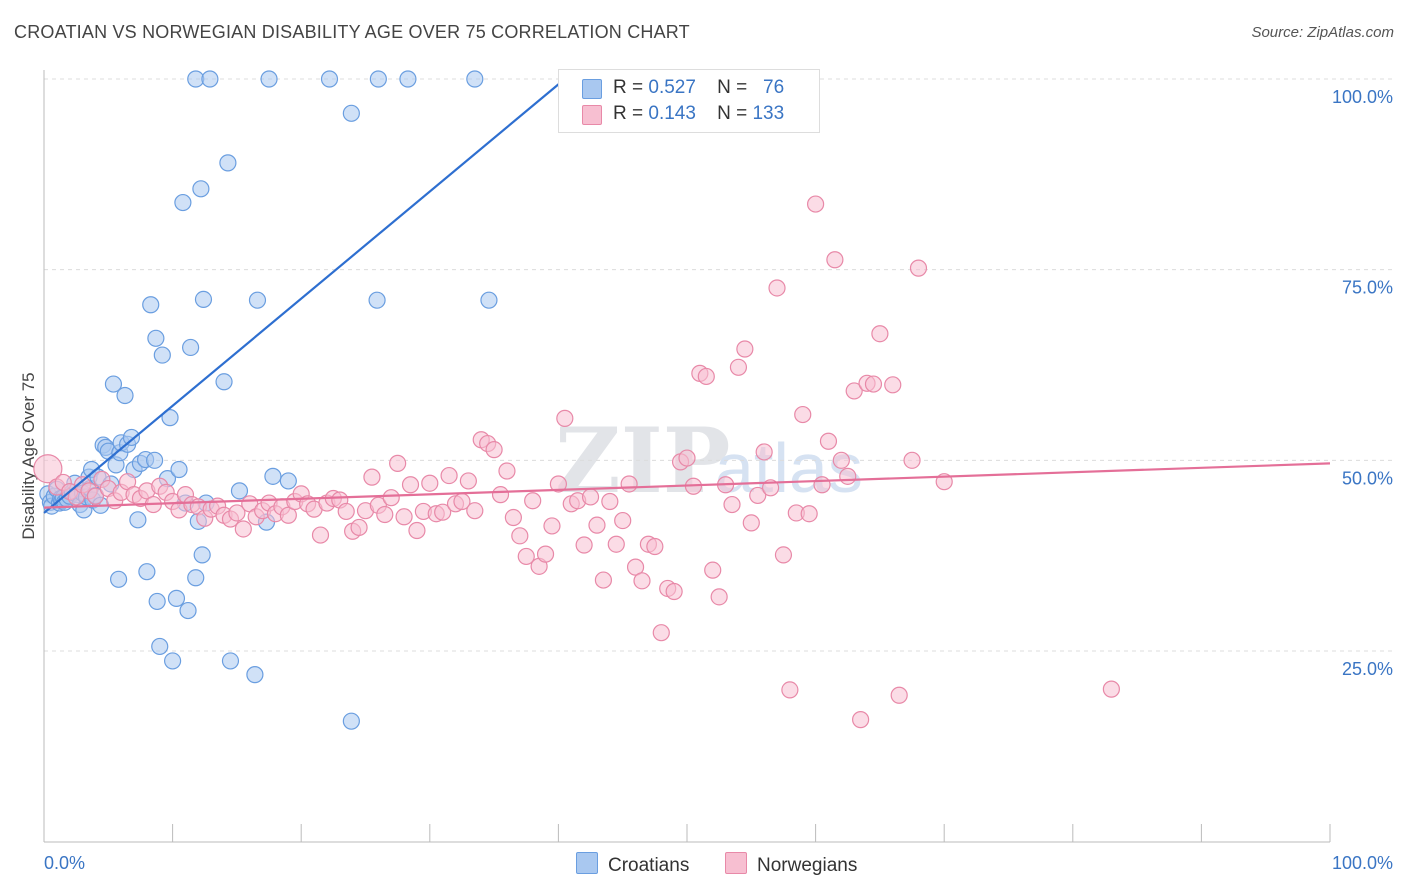 The image size is (1406, 892). I want to click on legend-n-value: 133, so click(768, 113).